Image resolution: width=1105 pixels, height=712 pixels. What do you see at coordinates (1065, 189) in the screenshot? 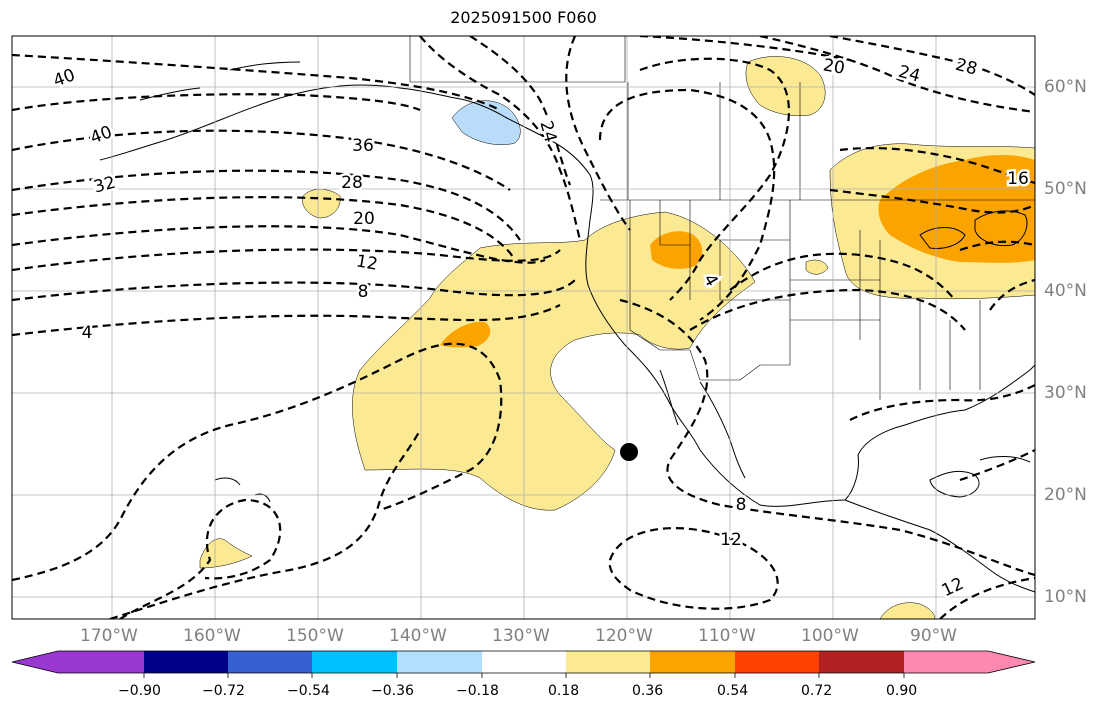
I see `lat-label: 50°N` at bounding box center [1065, 189].